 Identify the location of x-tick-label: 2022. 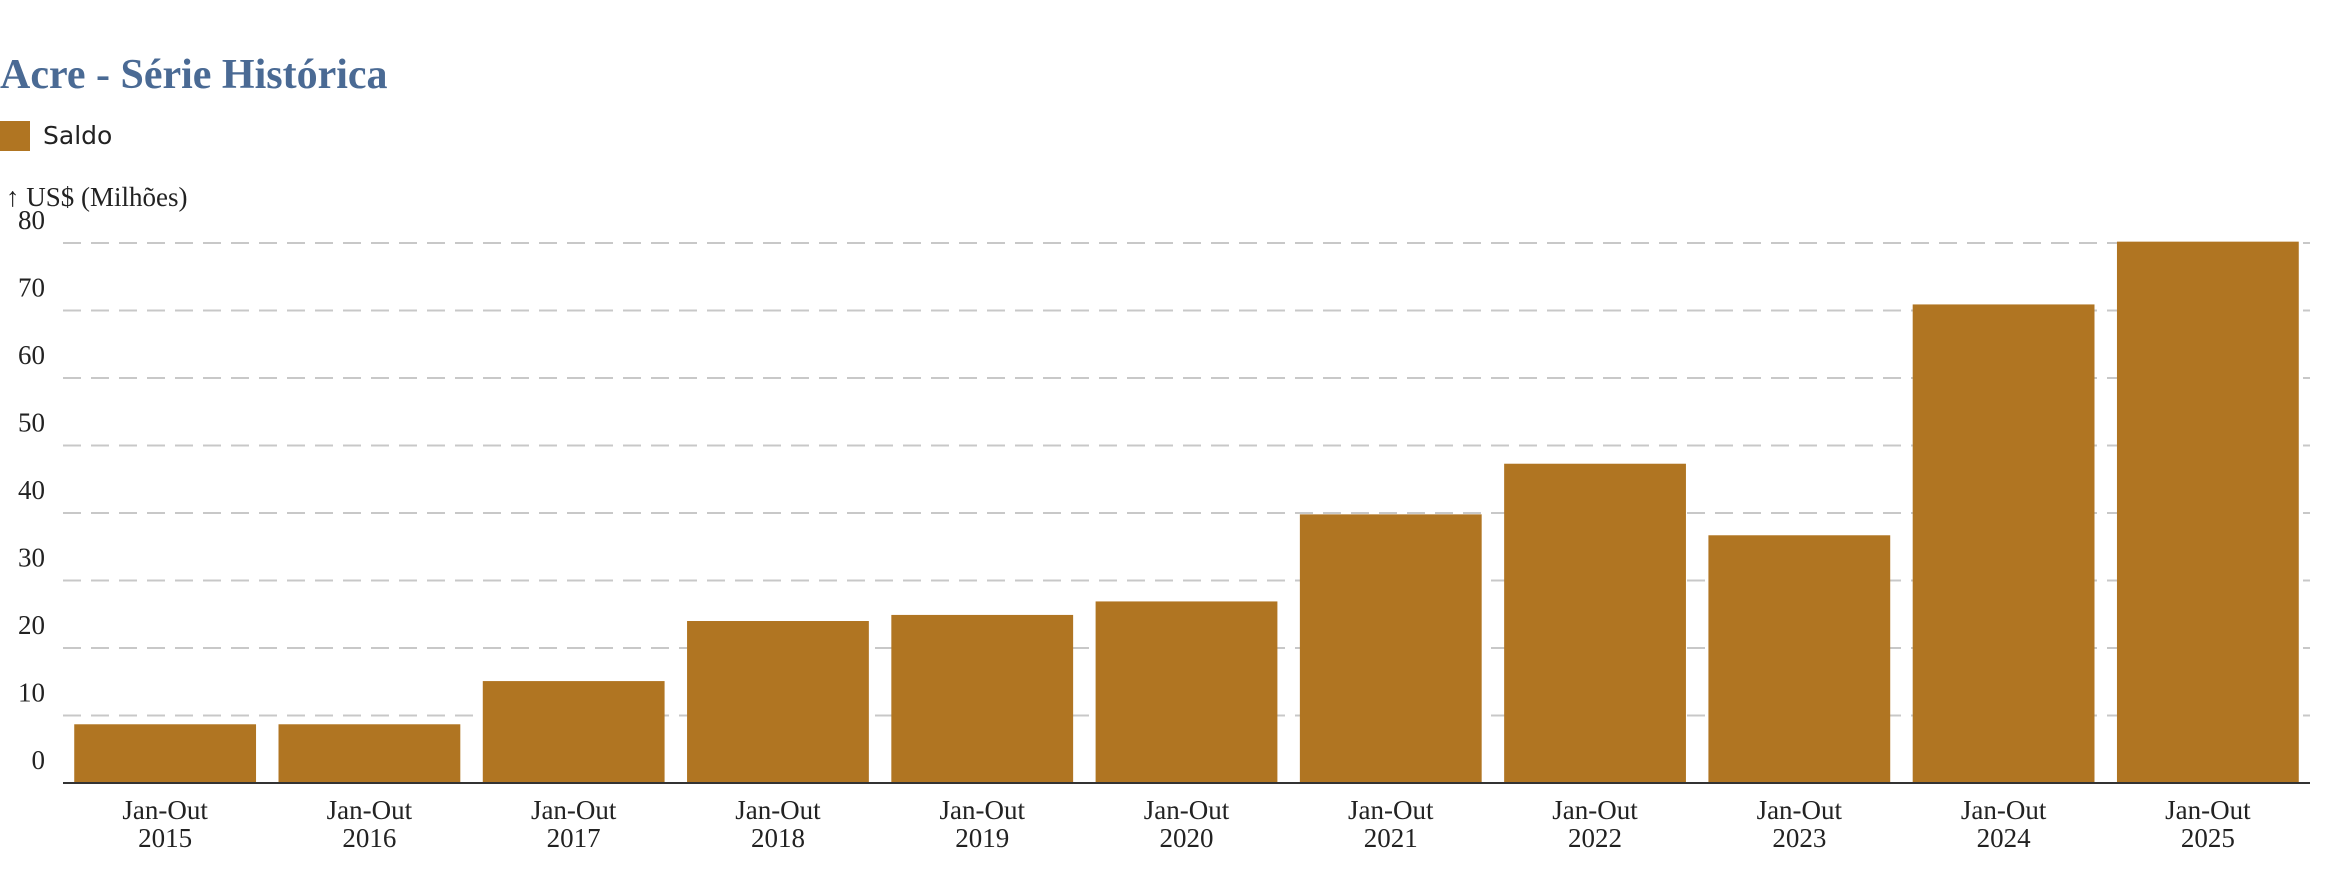
(1595, 838).